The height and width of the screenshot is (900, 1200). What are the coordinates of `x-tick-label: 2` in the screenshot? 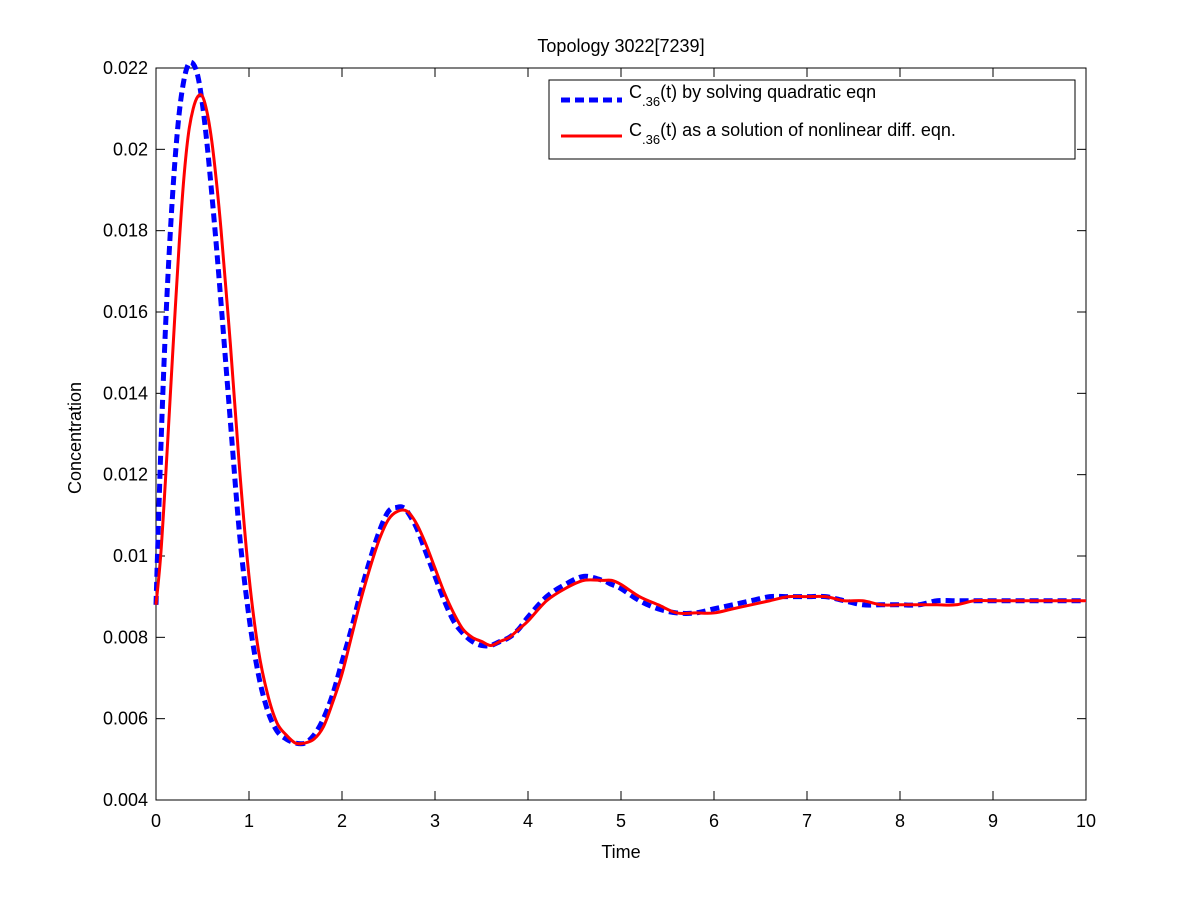 It's located at (342, 821).